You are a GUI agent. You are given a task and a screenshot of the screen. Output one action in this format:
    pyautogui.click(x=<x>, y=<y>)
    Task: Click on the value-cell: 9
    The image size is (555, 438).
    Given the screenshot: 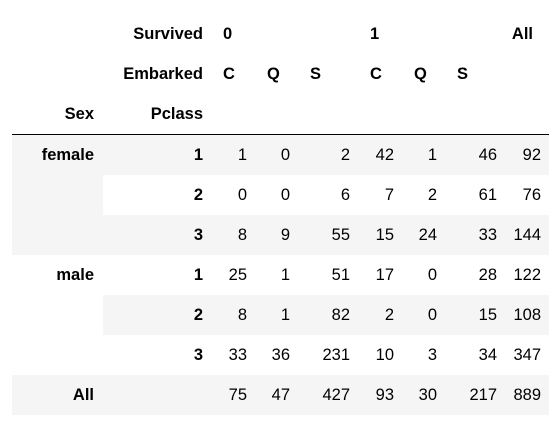 What is the action you would take?
    pyautogui.click(x=276, y=235)
    